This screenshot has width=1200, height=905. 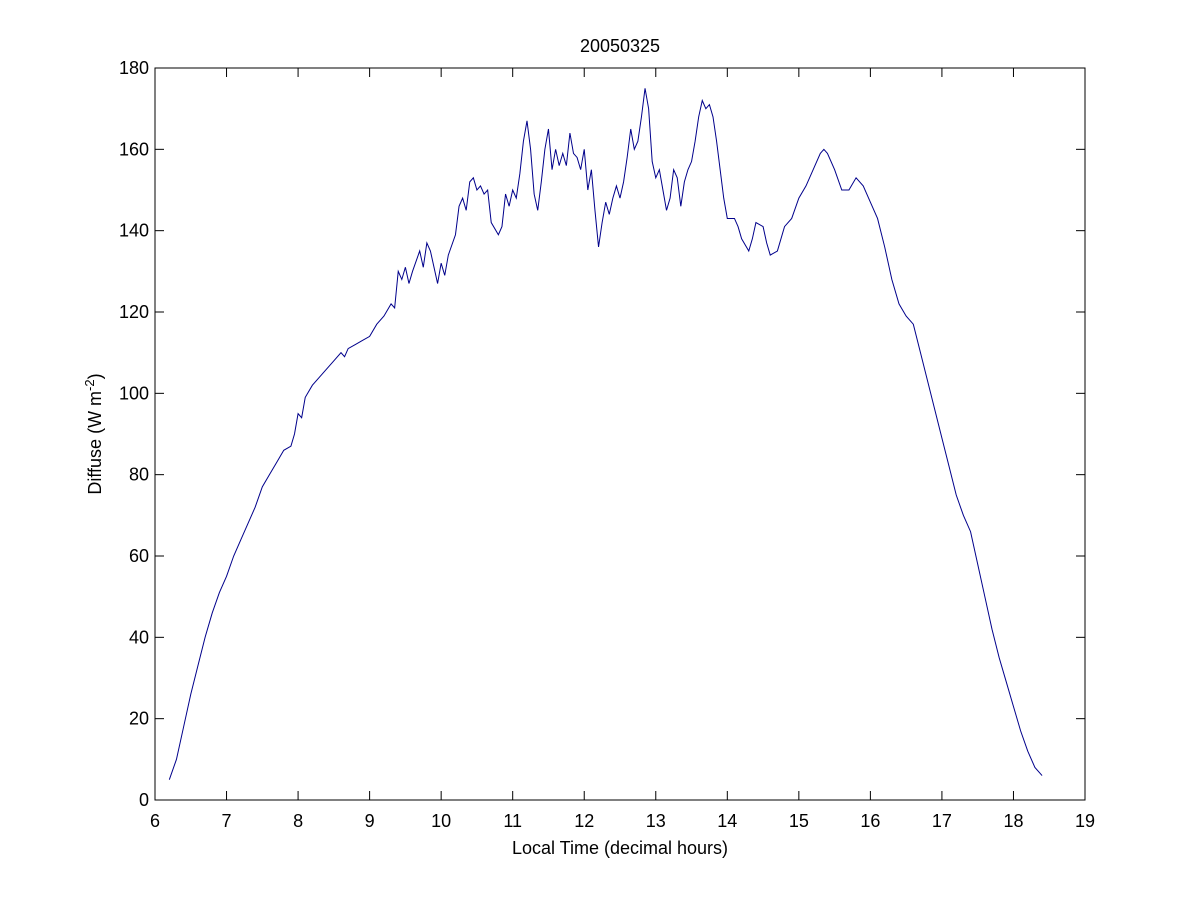 What do you see at coordinates (512, 821) in the screenshot?
I see `x-tick-label: 11` at bounding box center [512, 821].